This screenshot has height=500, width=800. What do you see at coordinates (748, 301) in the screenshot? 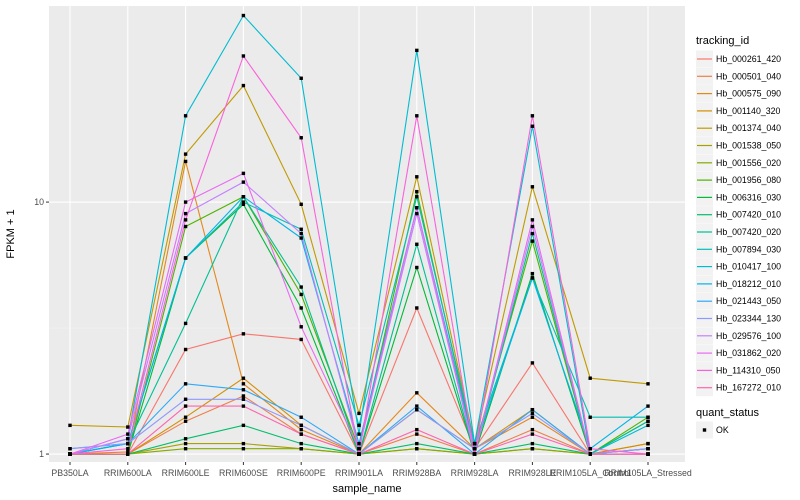
I see `legend-label: Hb_021443_050` at bounding box center [748, 301].